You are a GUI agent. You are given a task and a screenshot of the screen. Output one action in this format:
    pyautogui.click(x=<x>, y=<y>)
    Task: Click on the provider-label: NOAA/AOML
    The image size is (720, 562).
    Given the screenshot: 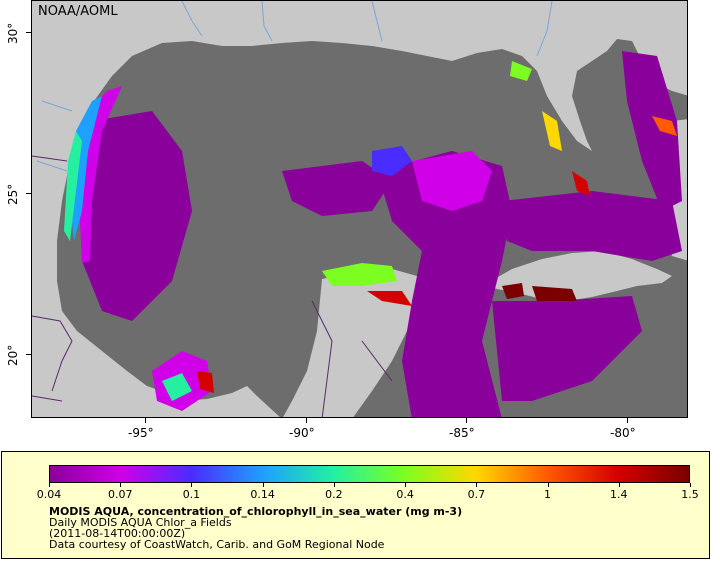 What is the action you would take?
    pyautogui.click(x=78, y=11)
    